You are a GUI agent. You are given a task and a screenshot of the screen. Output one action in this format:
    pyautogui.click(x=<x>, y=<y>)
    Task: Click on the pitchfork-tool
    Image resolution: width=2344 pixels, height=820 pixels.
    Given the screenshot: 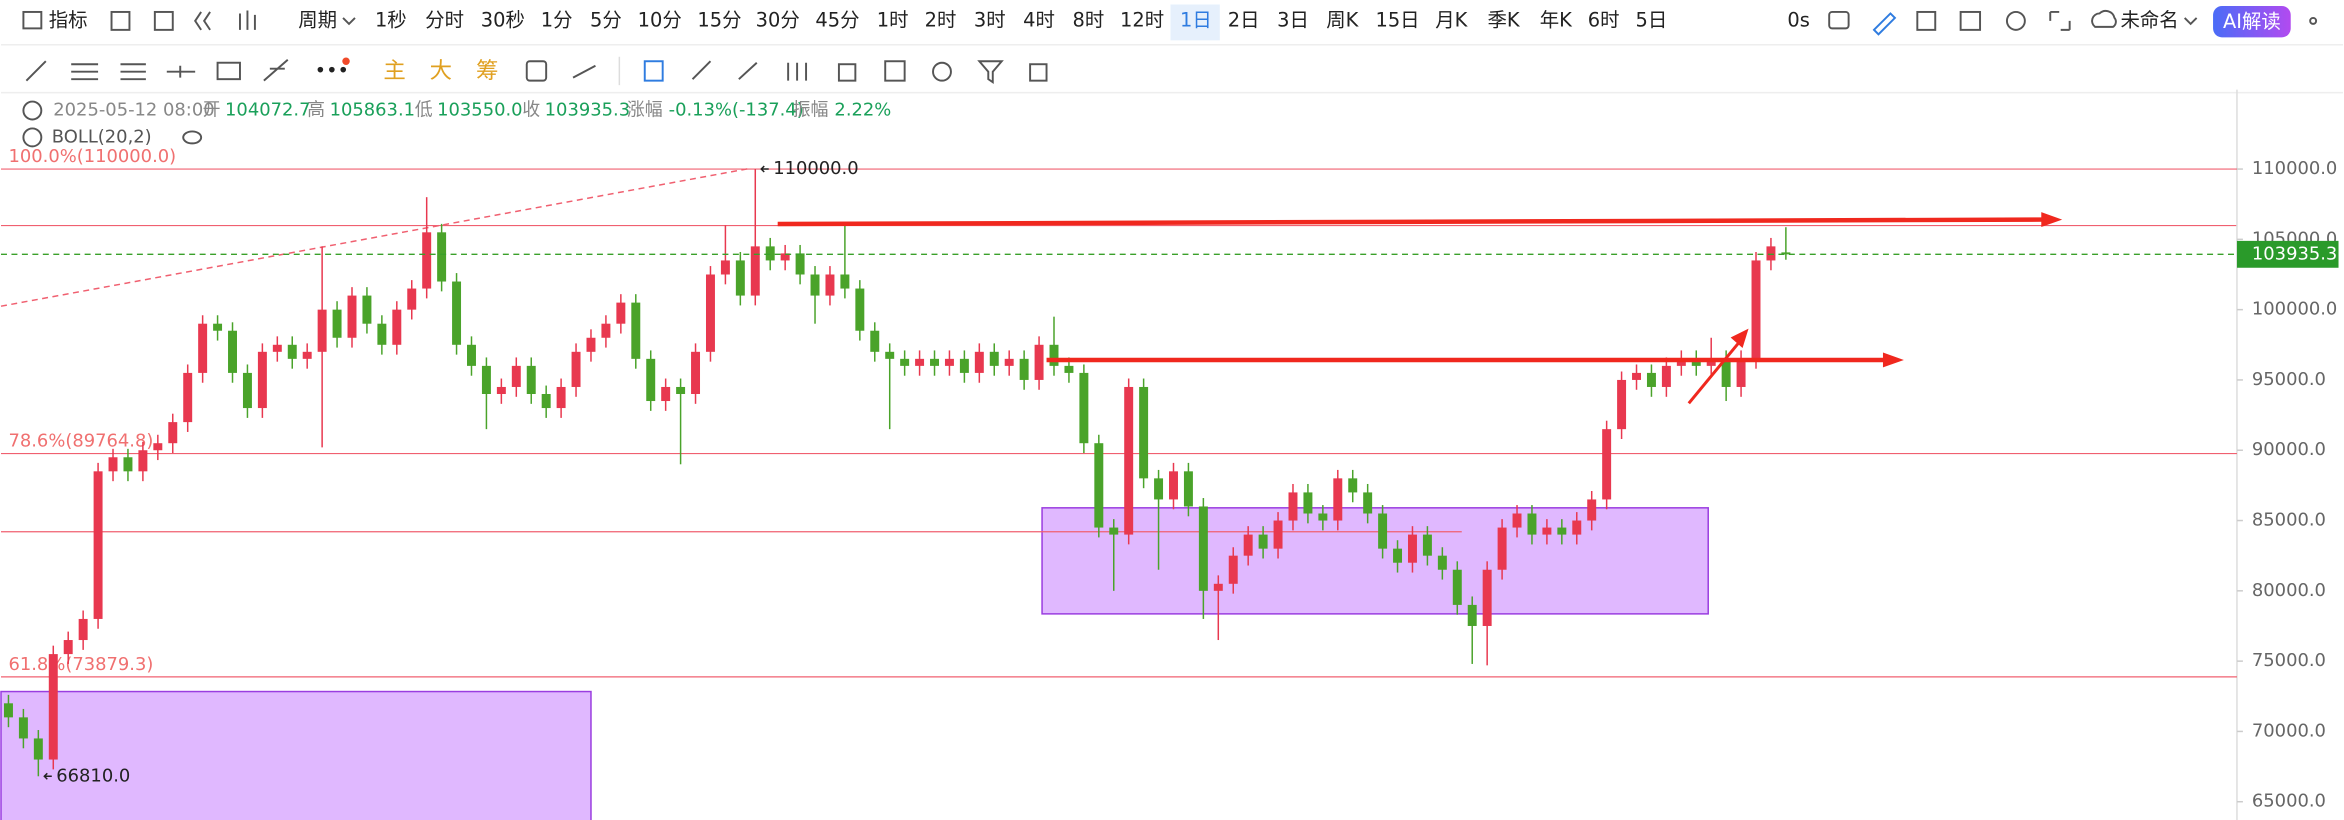 What is the action you would take?
    pyautogui.click(x=276, y=70)
    